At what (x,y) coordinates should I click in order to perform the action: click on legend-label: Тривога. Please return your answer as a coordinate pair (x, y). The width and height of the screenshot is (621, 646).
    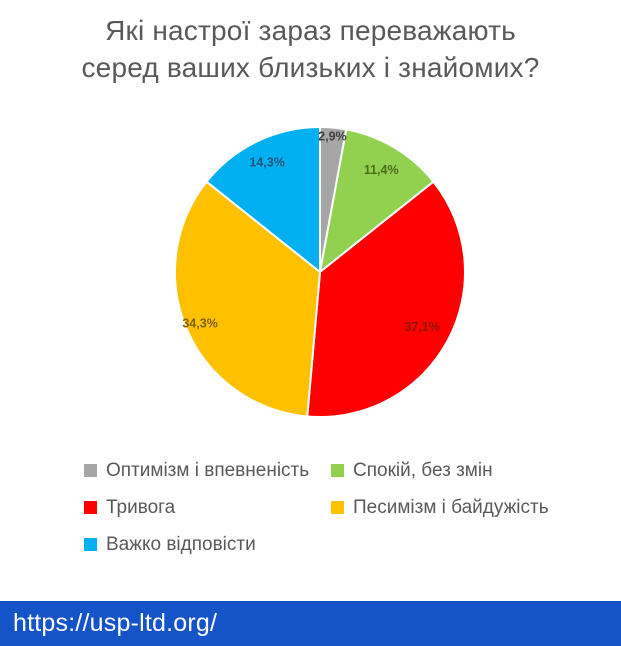
    Looking at the image, I should click on (141, 507).